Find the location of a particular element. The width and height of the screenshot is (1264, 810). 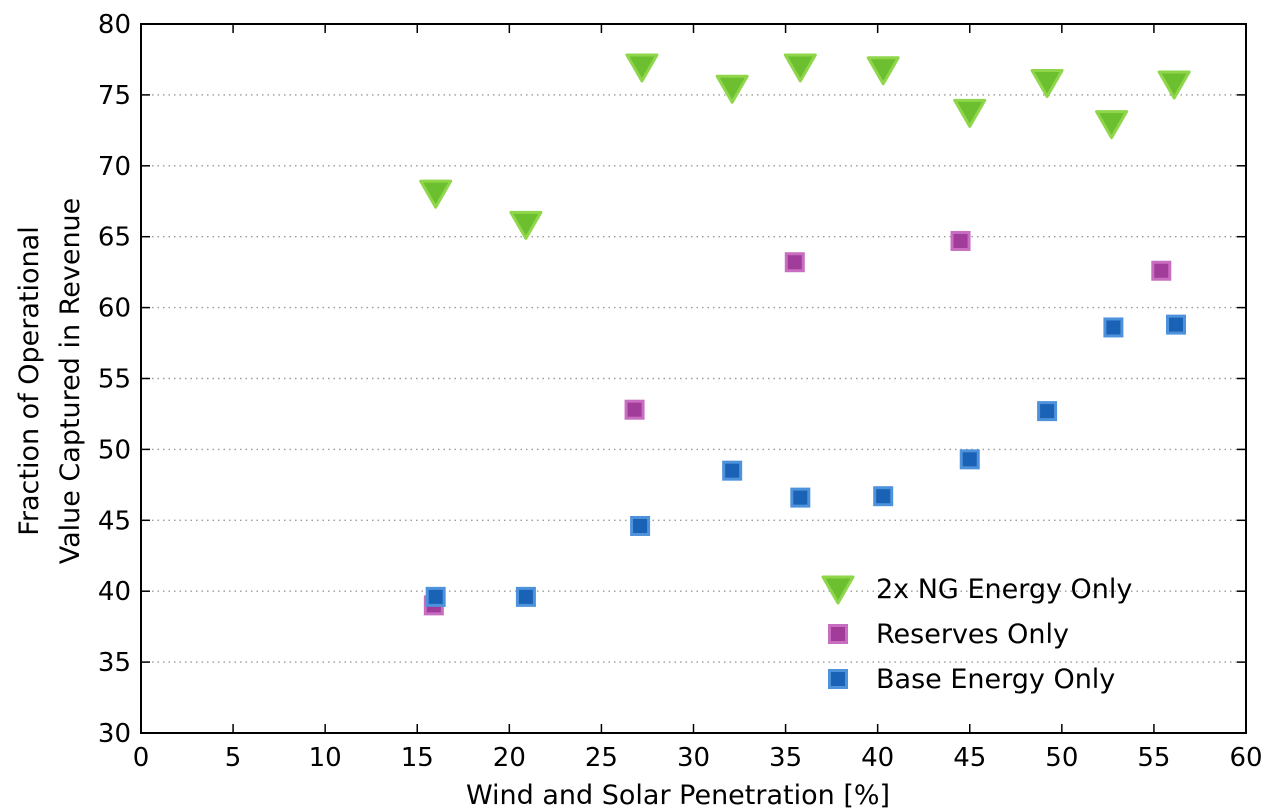

x-axis-label: Wind and Solar Penetration [%] is located at coordinates (678, 795).